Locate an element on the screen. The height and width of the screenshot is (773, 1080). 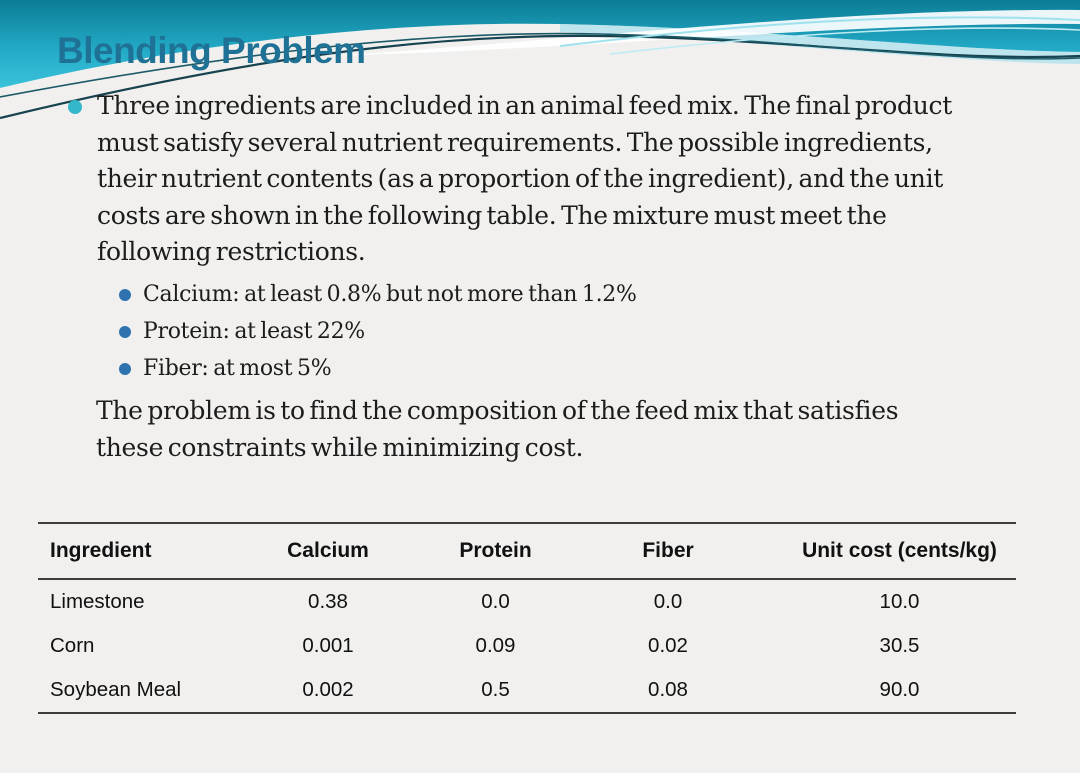
wave-swoosh is located at coordinates (705, 32).